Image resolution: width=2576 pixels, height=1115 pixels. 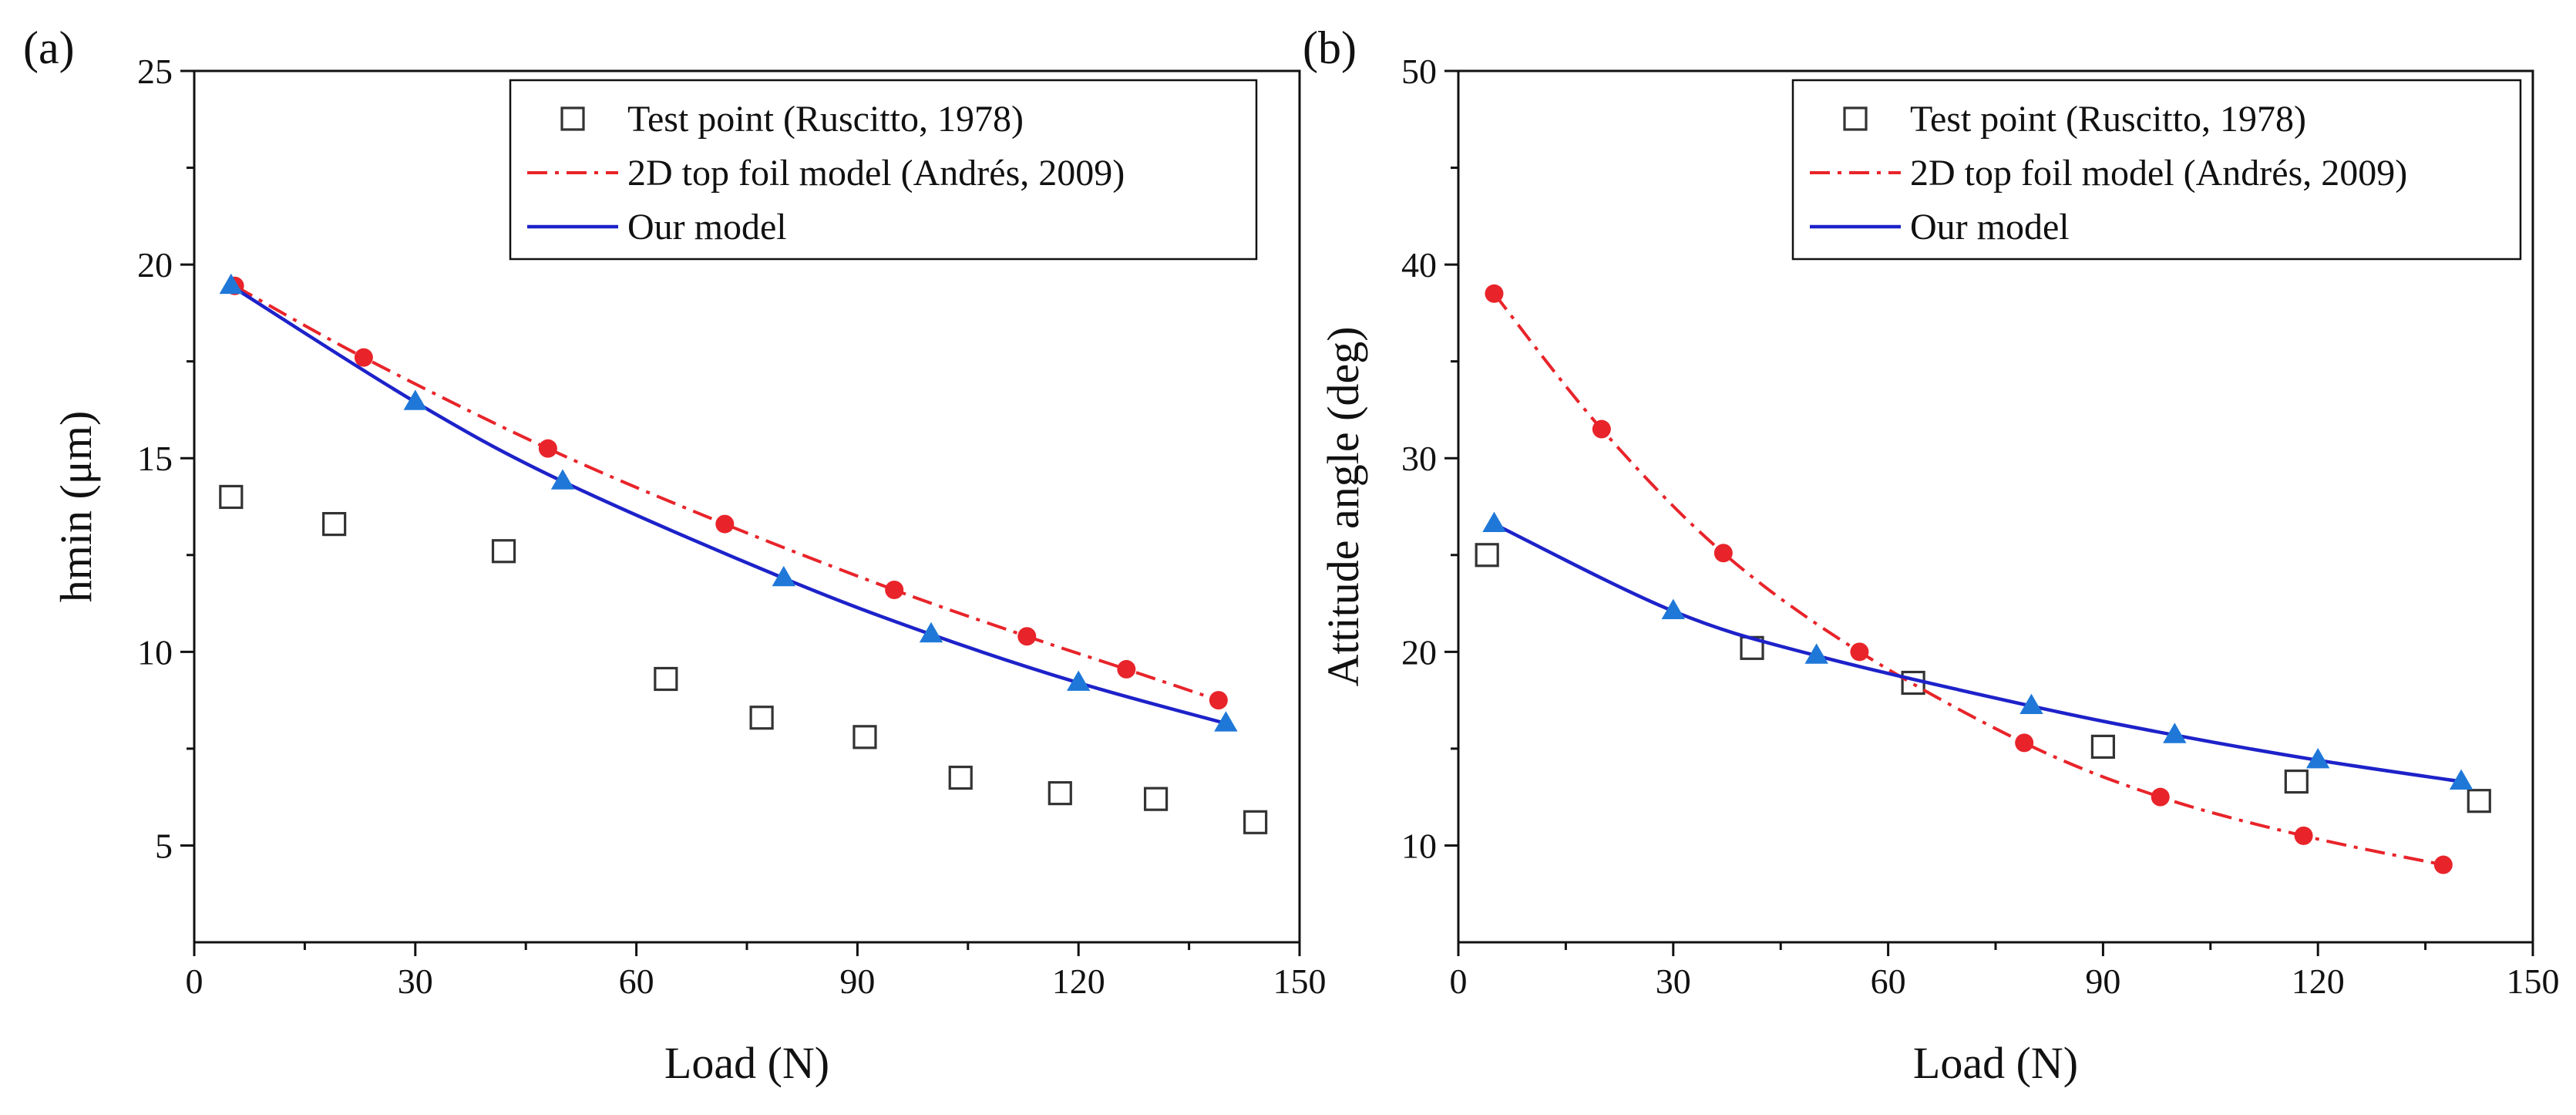 What do you see at coordinates (1343, 506) in the screenshot?
I see `y-axis-title: Attitude angle (deg)` at bounding box center [1343, 506].